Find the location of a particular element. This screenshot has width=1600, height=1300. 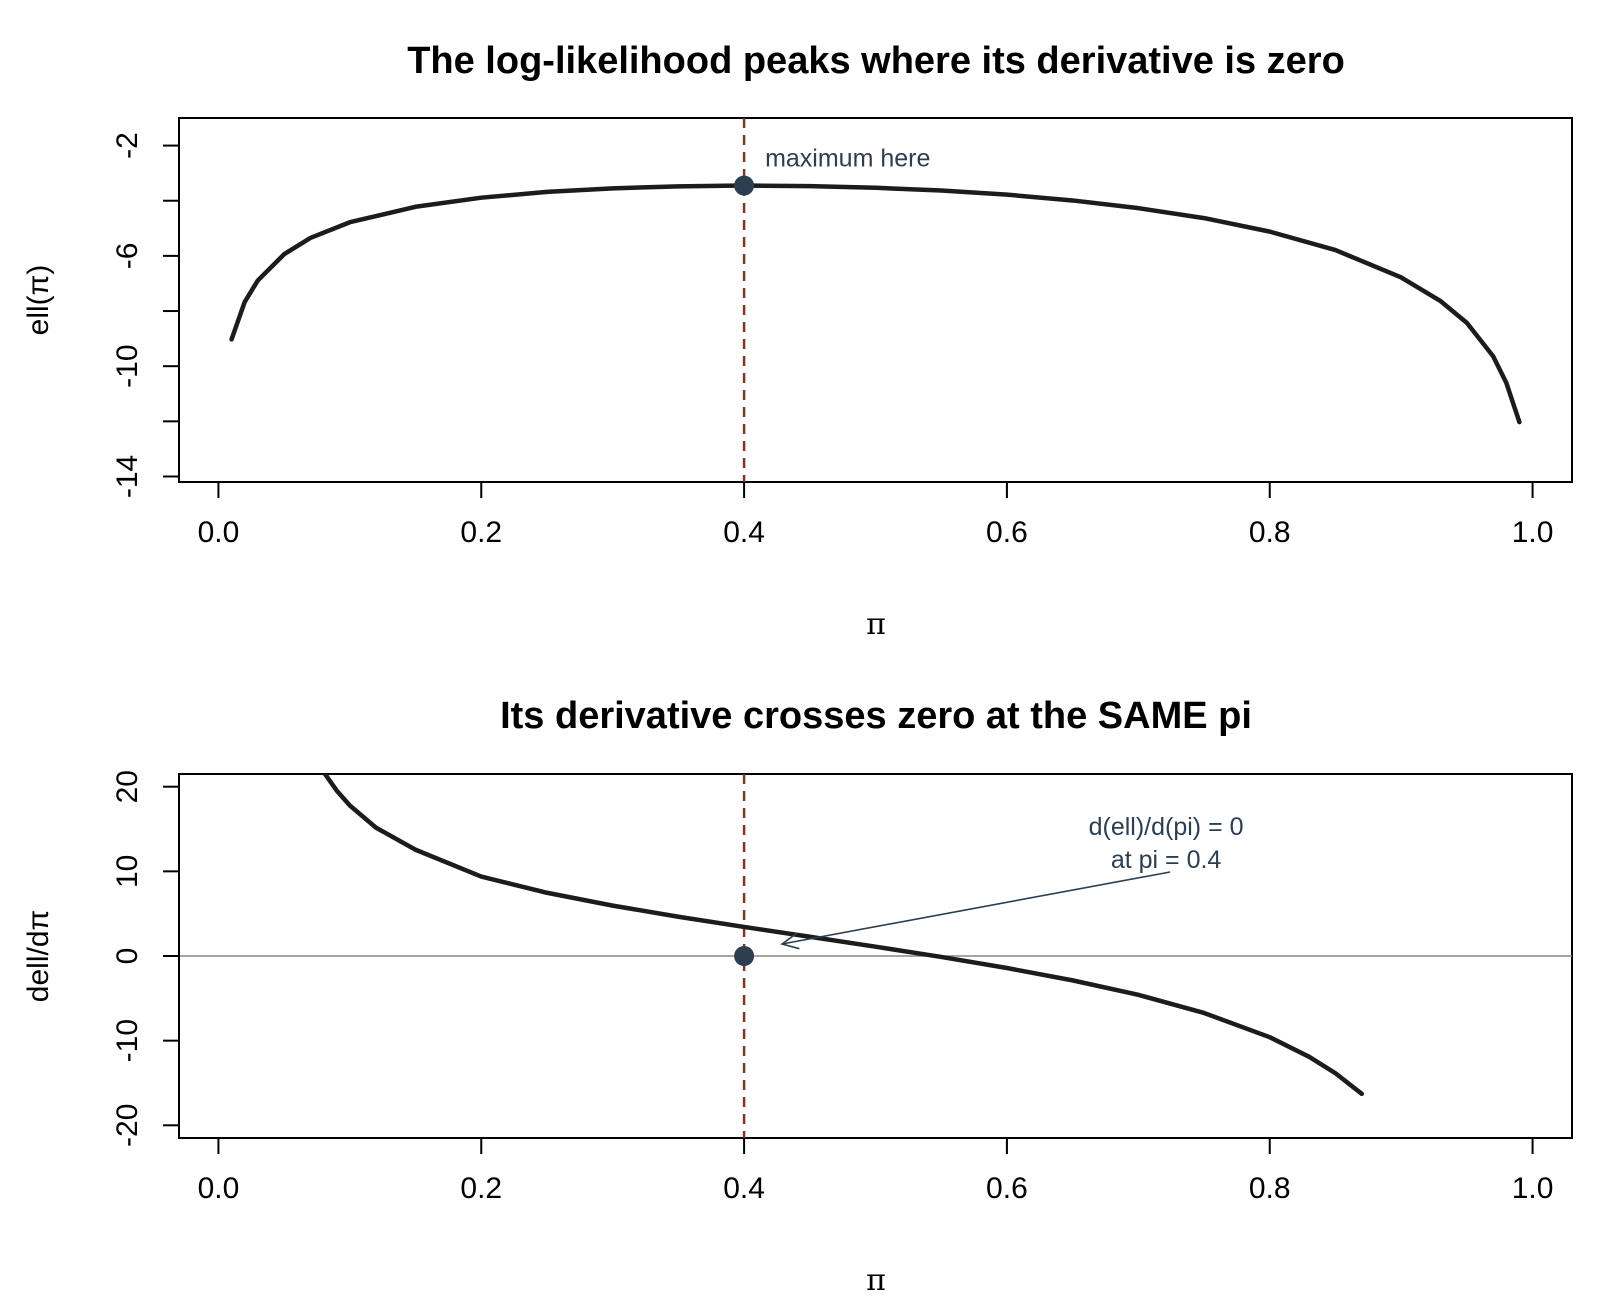

maximum-annotation: maximum here is located at coordinates (847, 159).